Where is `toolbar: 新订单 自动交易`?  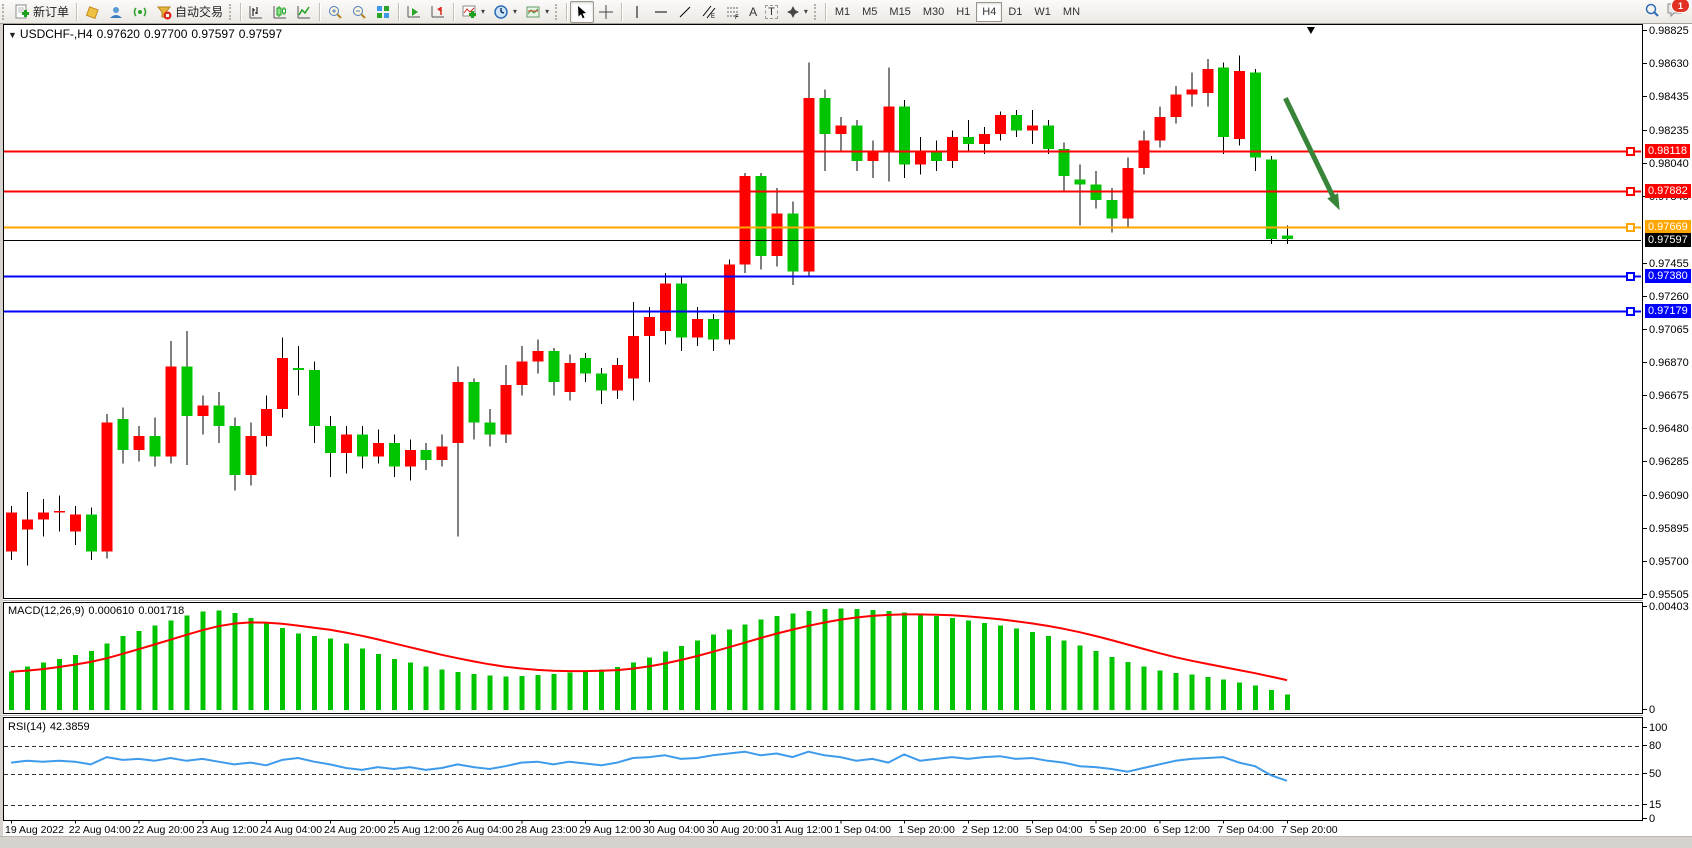 toolbar: 新订单 自动交易 is located at coordinates (846, 12).